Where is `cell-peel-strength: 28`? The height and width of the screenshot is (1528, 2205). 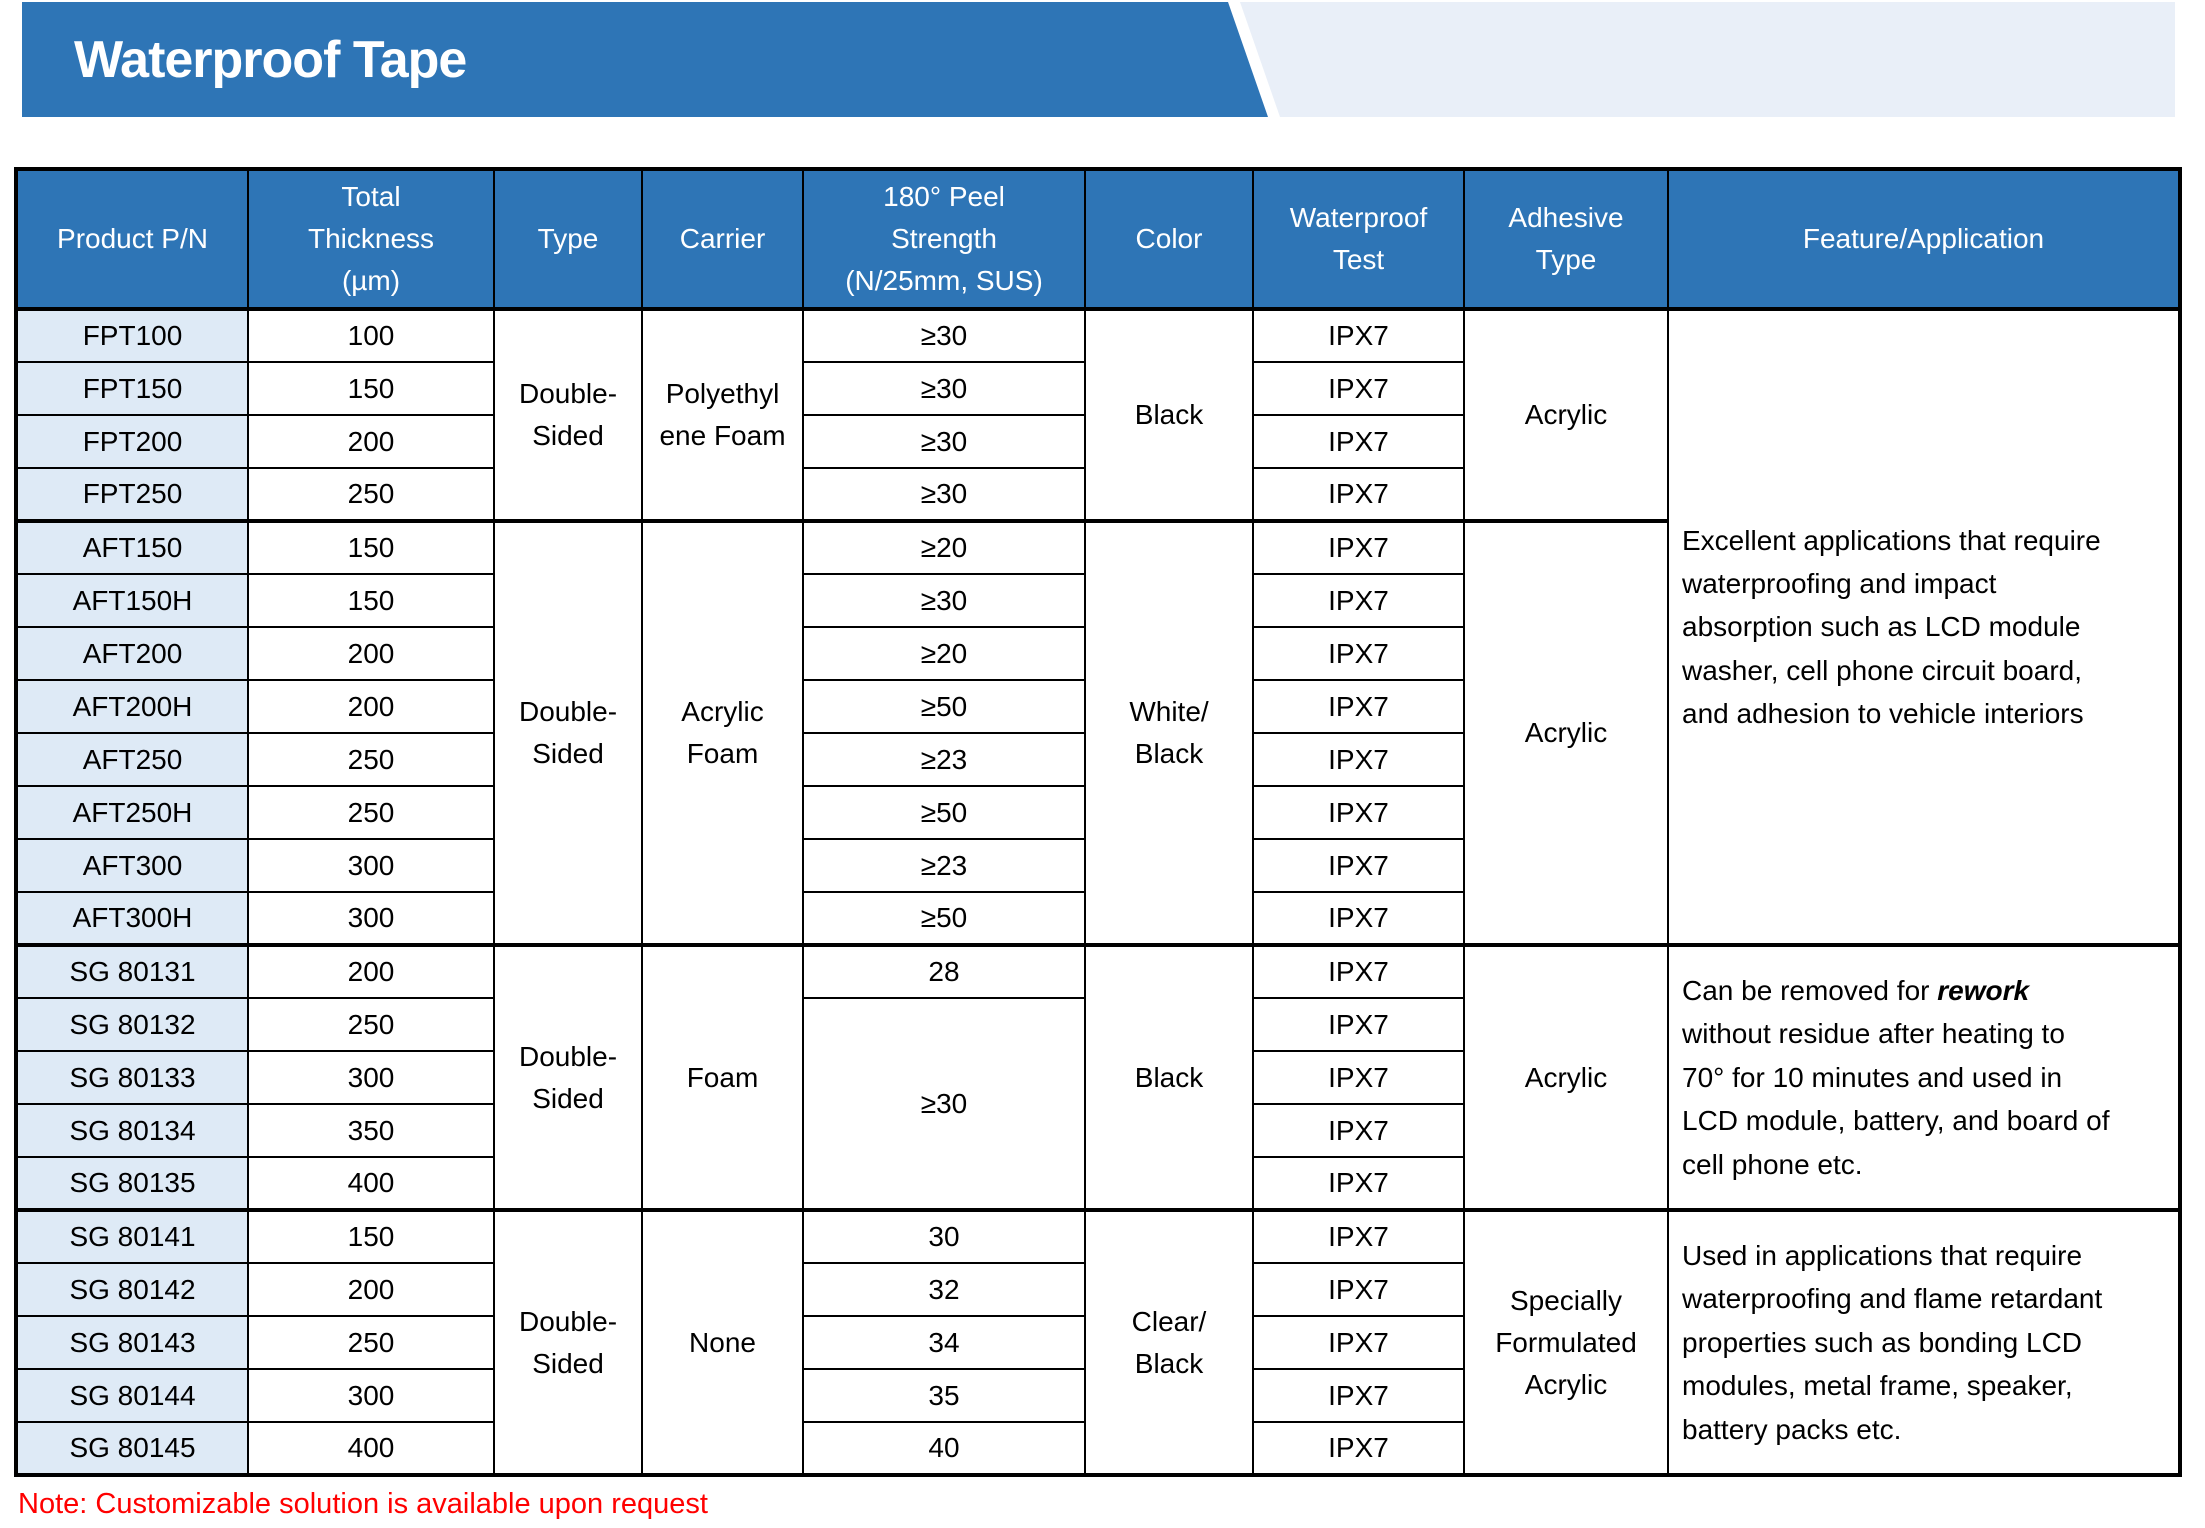 cell-peel-strength: 28 is located at coordinates (944, 971).